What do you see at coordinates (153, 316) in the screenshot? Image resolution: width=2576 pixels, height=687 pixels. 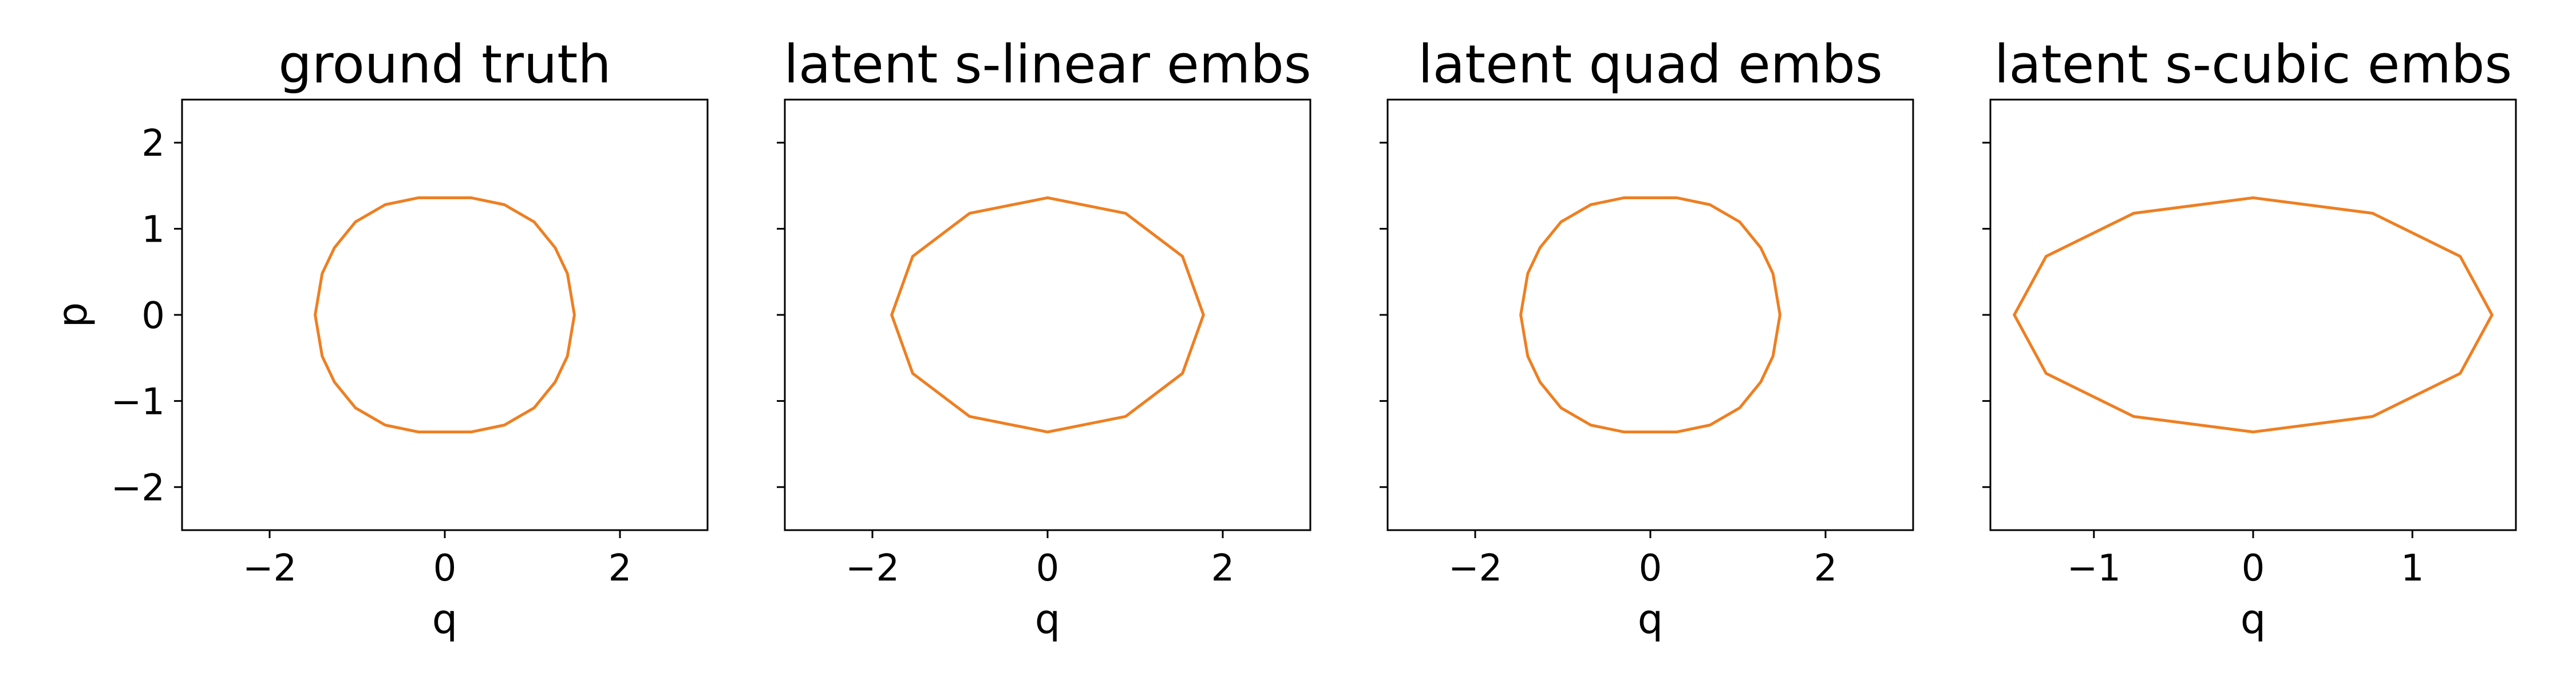 I see `y-tick-label: 0` at bounding box center [153, 316].